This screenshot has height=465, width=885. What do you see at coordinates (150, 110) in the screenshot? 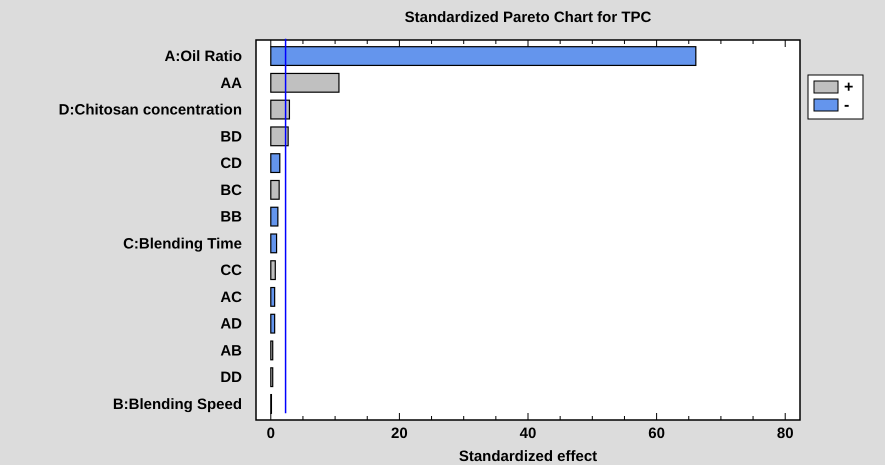
I see `y-tick-label: D:Chitosan concentration` at bounding box center [150, 110].